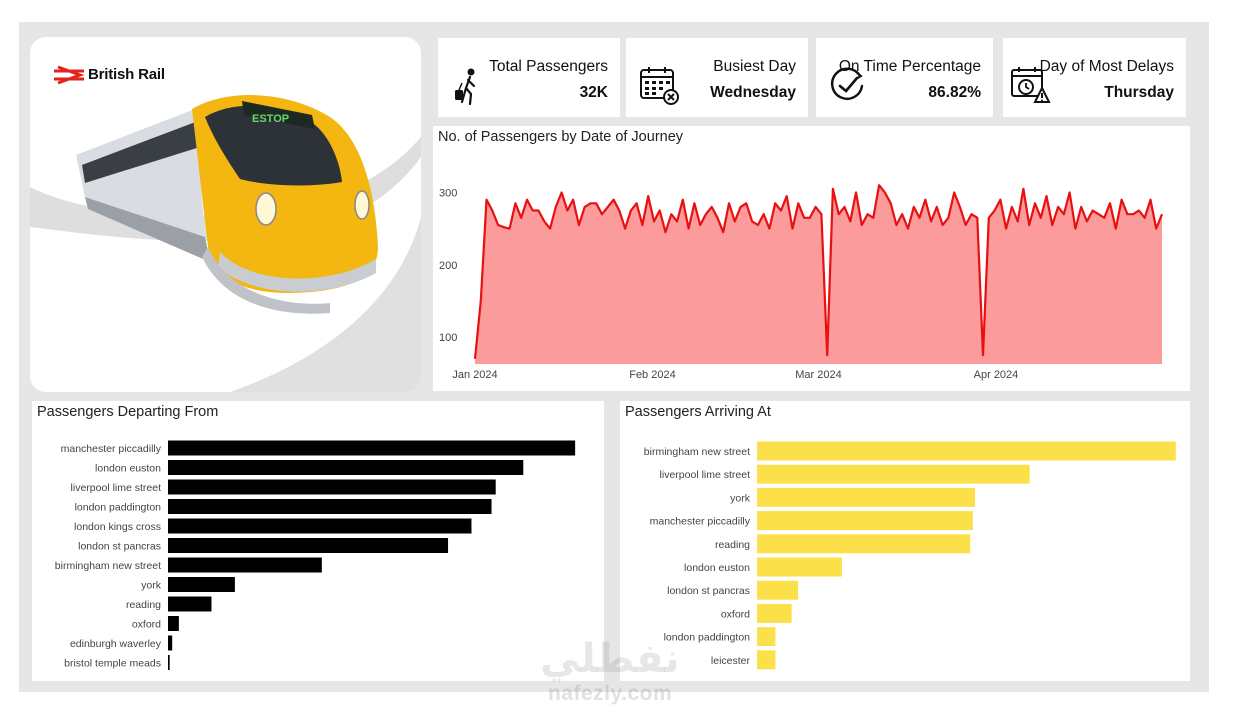 The image size is (1233, 711). I want to click on category-label: edinburgh waverley, so click(116, 644).